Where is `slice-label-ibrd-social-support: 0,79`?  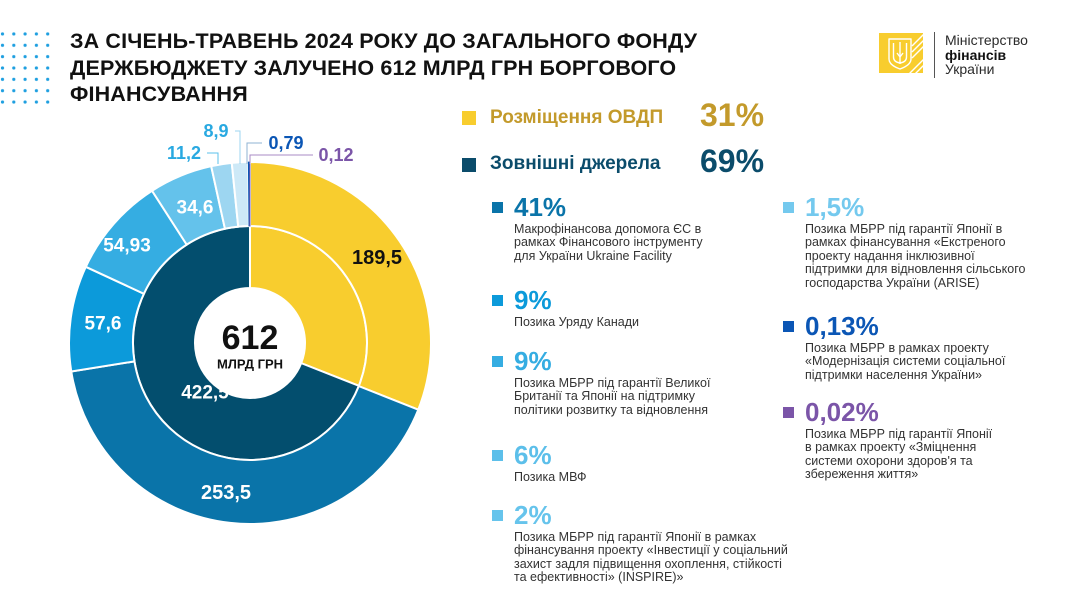 slice-label-ibrd-social-support: 0,79 is located at coordinates (285, 143).